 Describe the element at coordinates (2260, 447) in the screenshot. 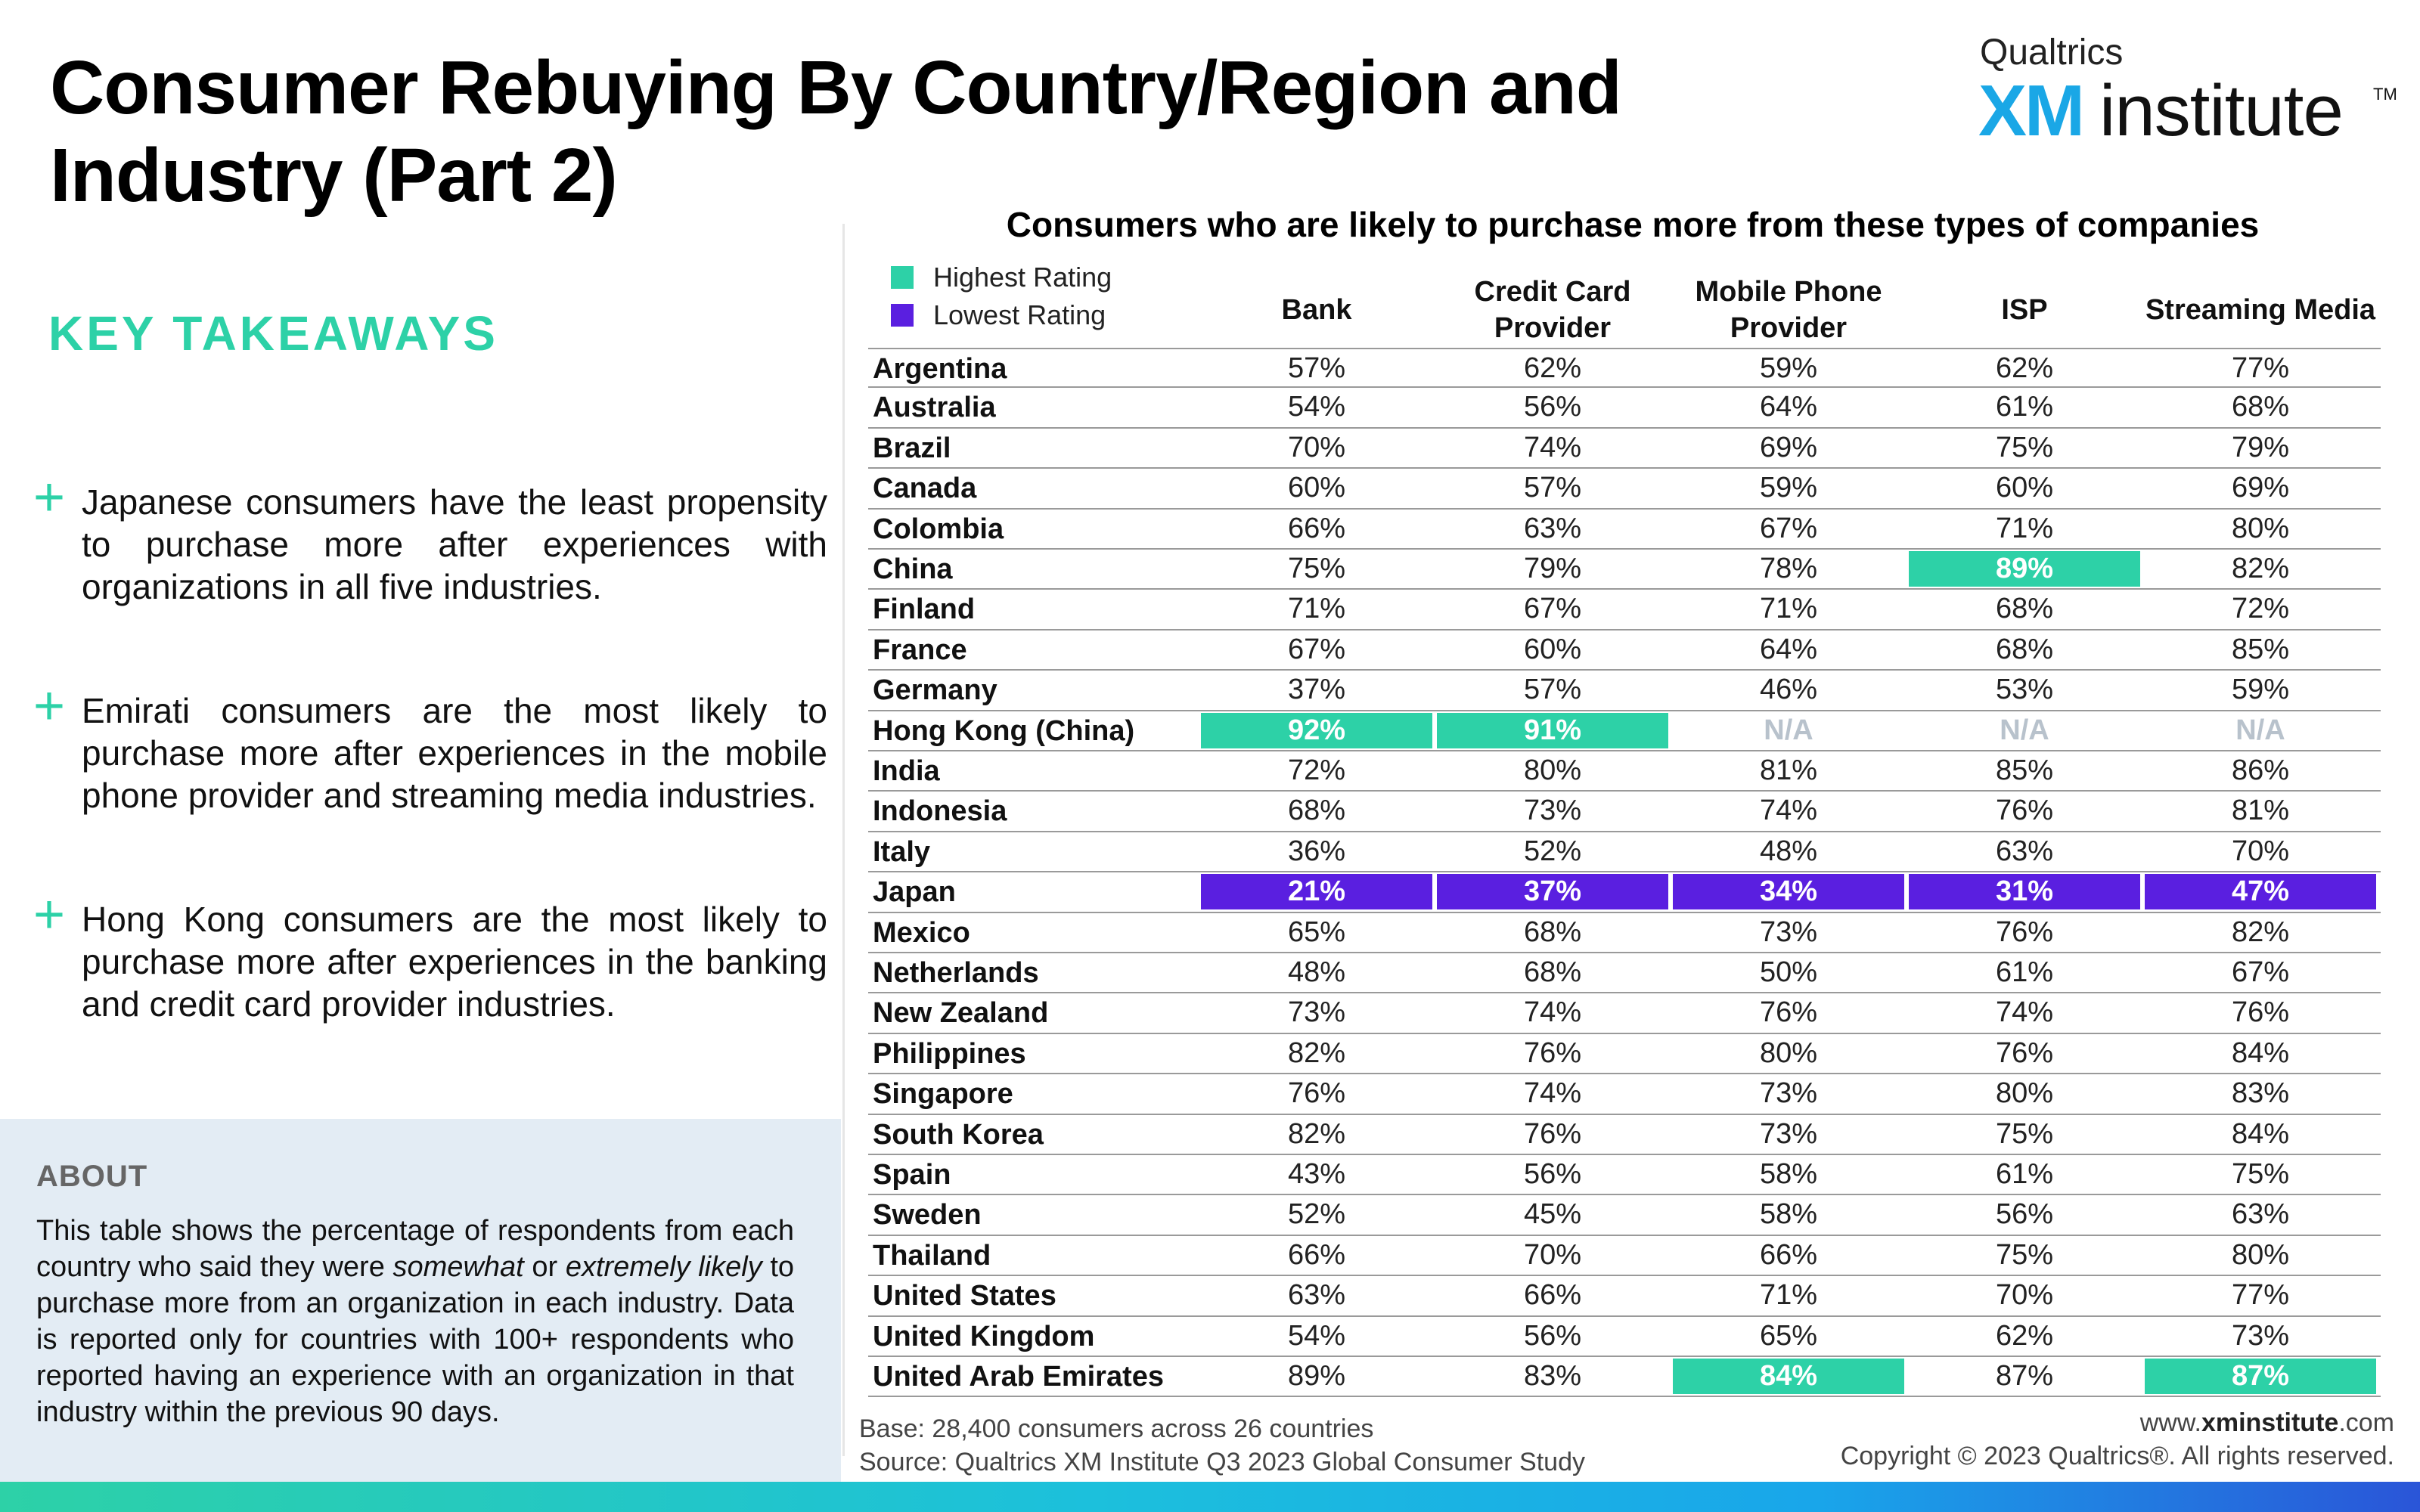

I see `table-cell: 79%` at that location.